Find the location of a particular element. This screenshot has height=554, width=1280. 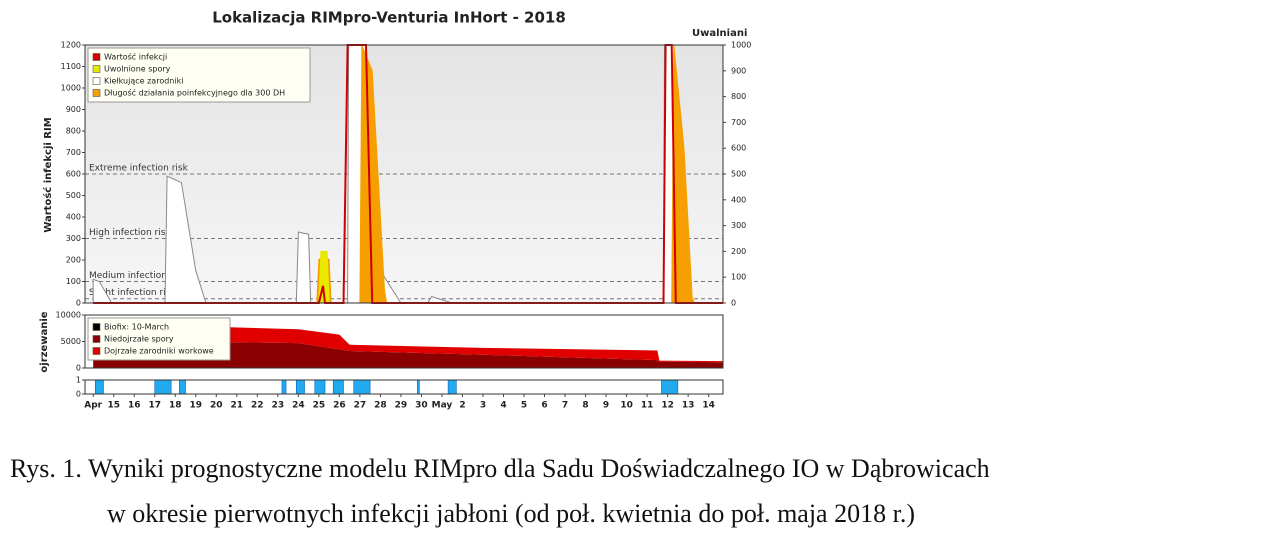

y2-tick-label: 1000 is located at coordinates (741, 45).